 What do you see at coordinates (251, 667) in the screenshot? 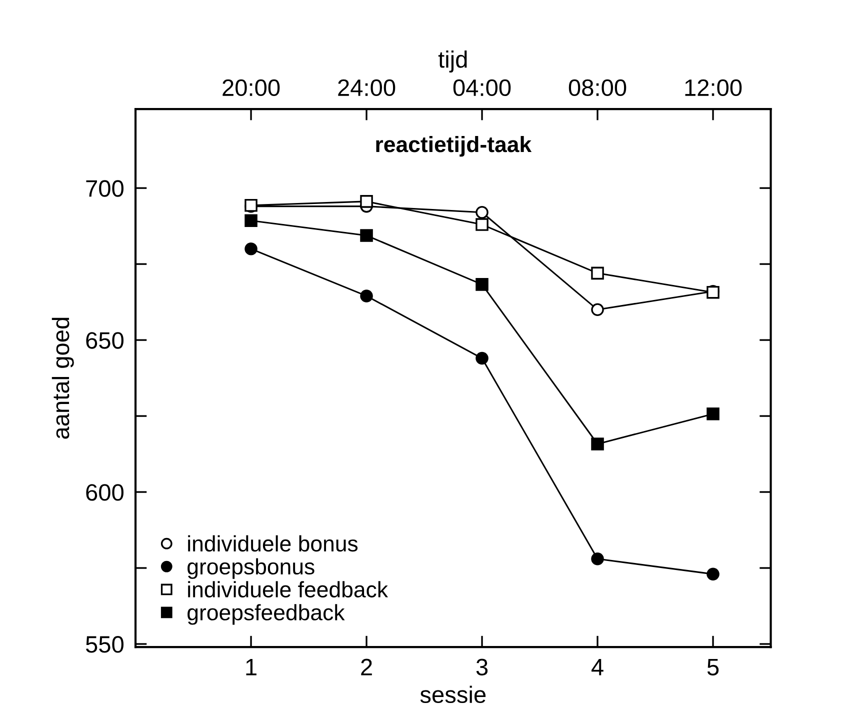
I see `x-tick-label: 1` at bounding box center [251, 667].